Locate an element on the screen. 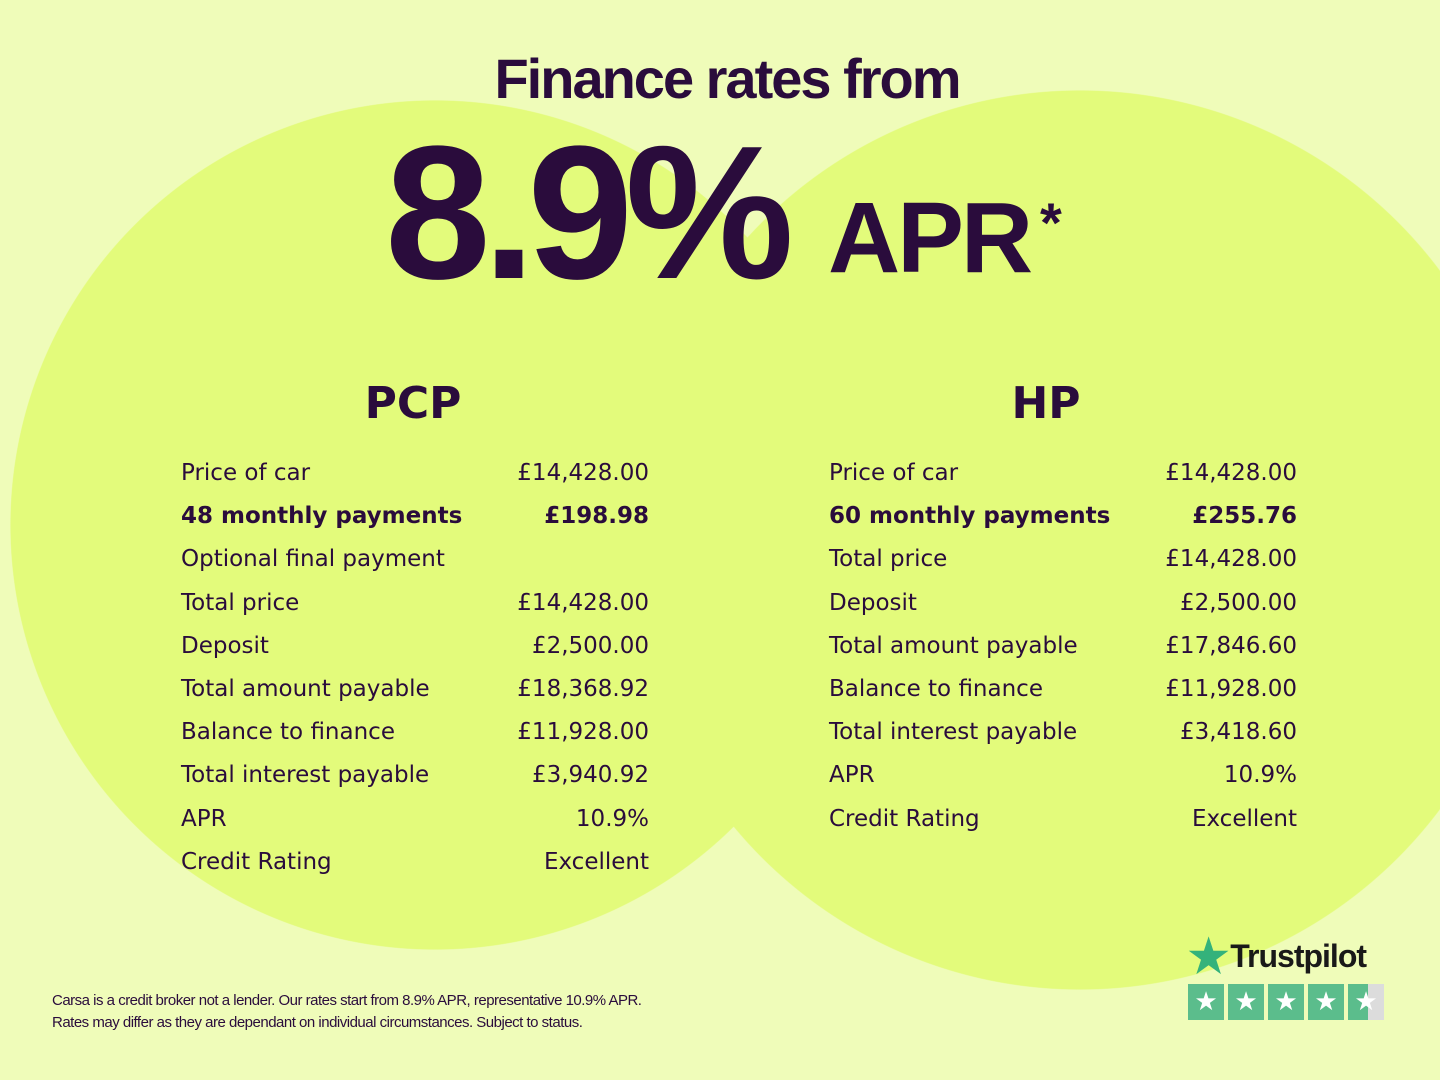 Image resolution: width=1440 pixels, height=1080 pixels. table-row: 60 monthly payments £255.76 is located at coordinates (1063, 522).